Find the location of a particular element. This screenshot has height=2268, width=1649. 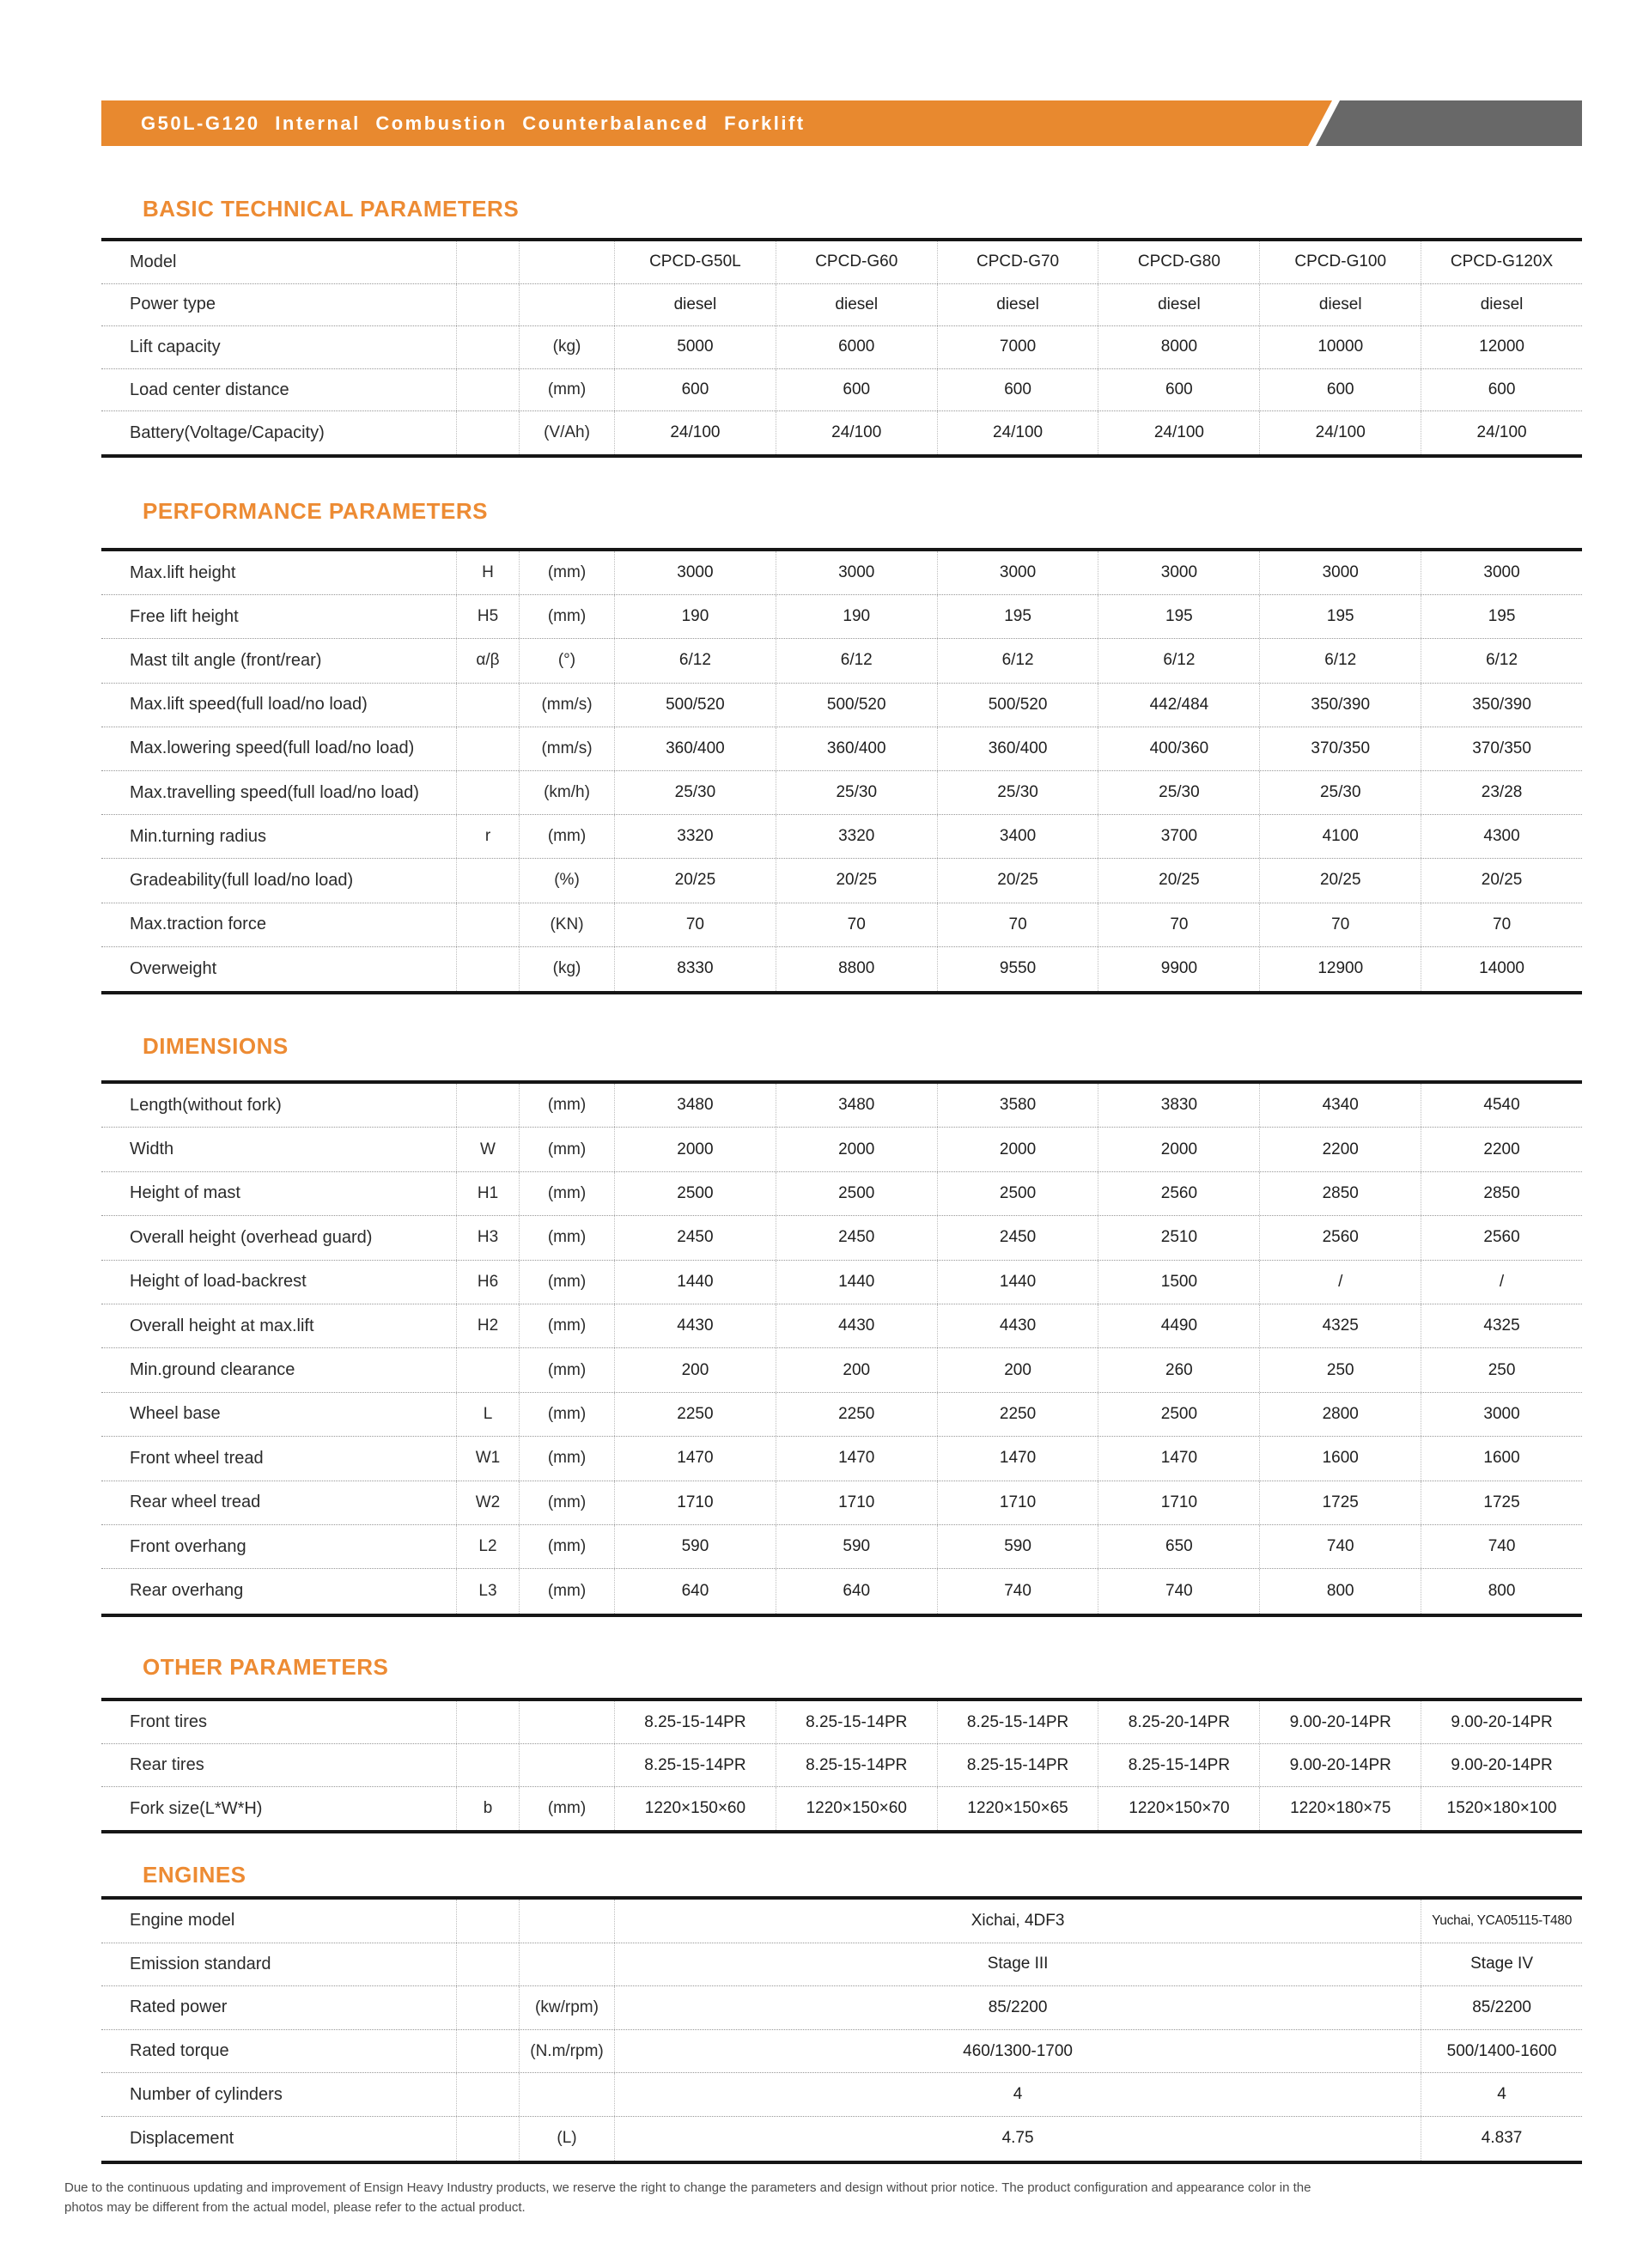

value-cell: 2250 is located at coordinates (856, 1415).